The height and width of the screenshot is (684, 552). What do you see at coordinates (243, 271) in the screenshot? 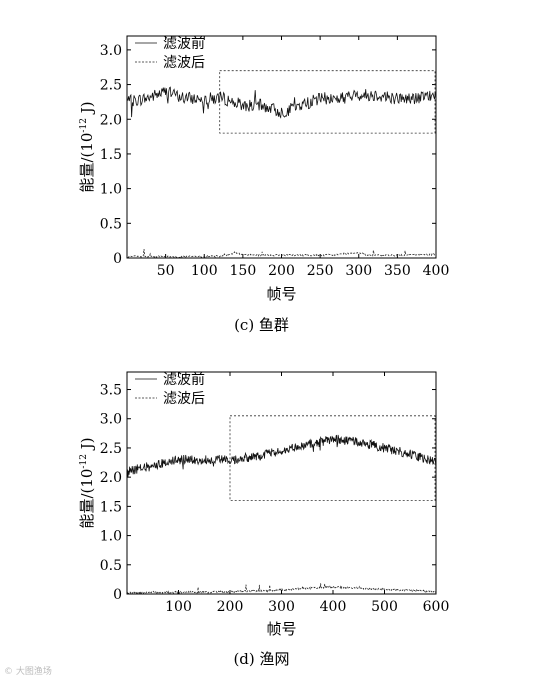
I see `x-tick-label: 150` at bounding box center [243, 271].